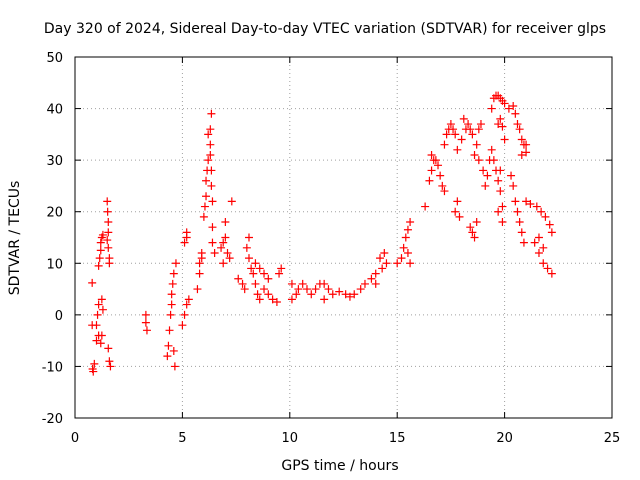 This screenshot has height=480, width=640. What do you see at coordinates (54, 58) in the screenshot?
I see `y-tick-label: 50` at bounding box center [54, 58].